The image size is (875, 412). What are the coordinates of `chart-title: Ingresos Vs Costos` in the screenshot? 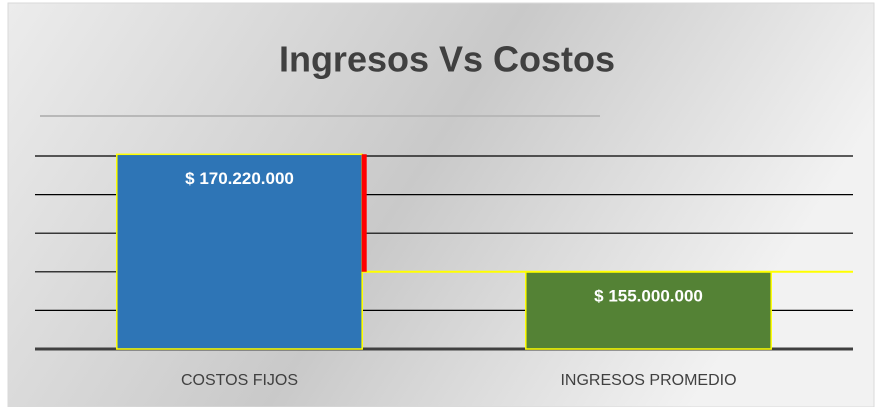 It's located at (447, 59).